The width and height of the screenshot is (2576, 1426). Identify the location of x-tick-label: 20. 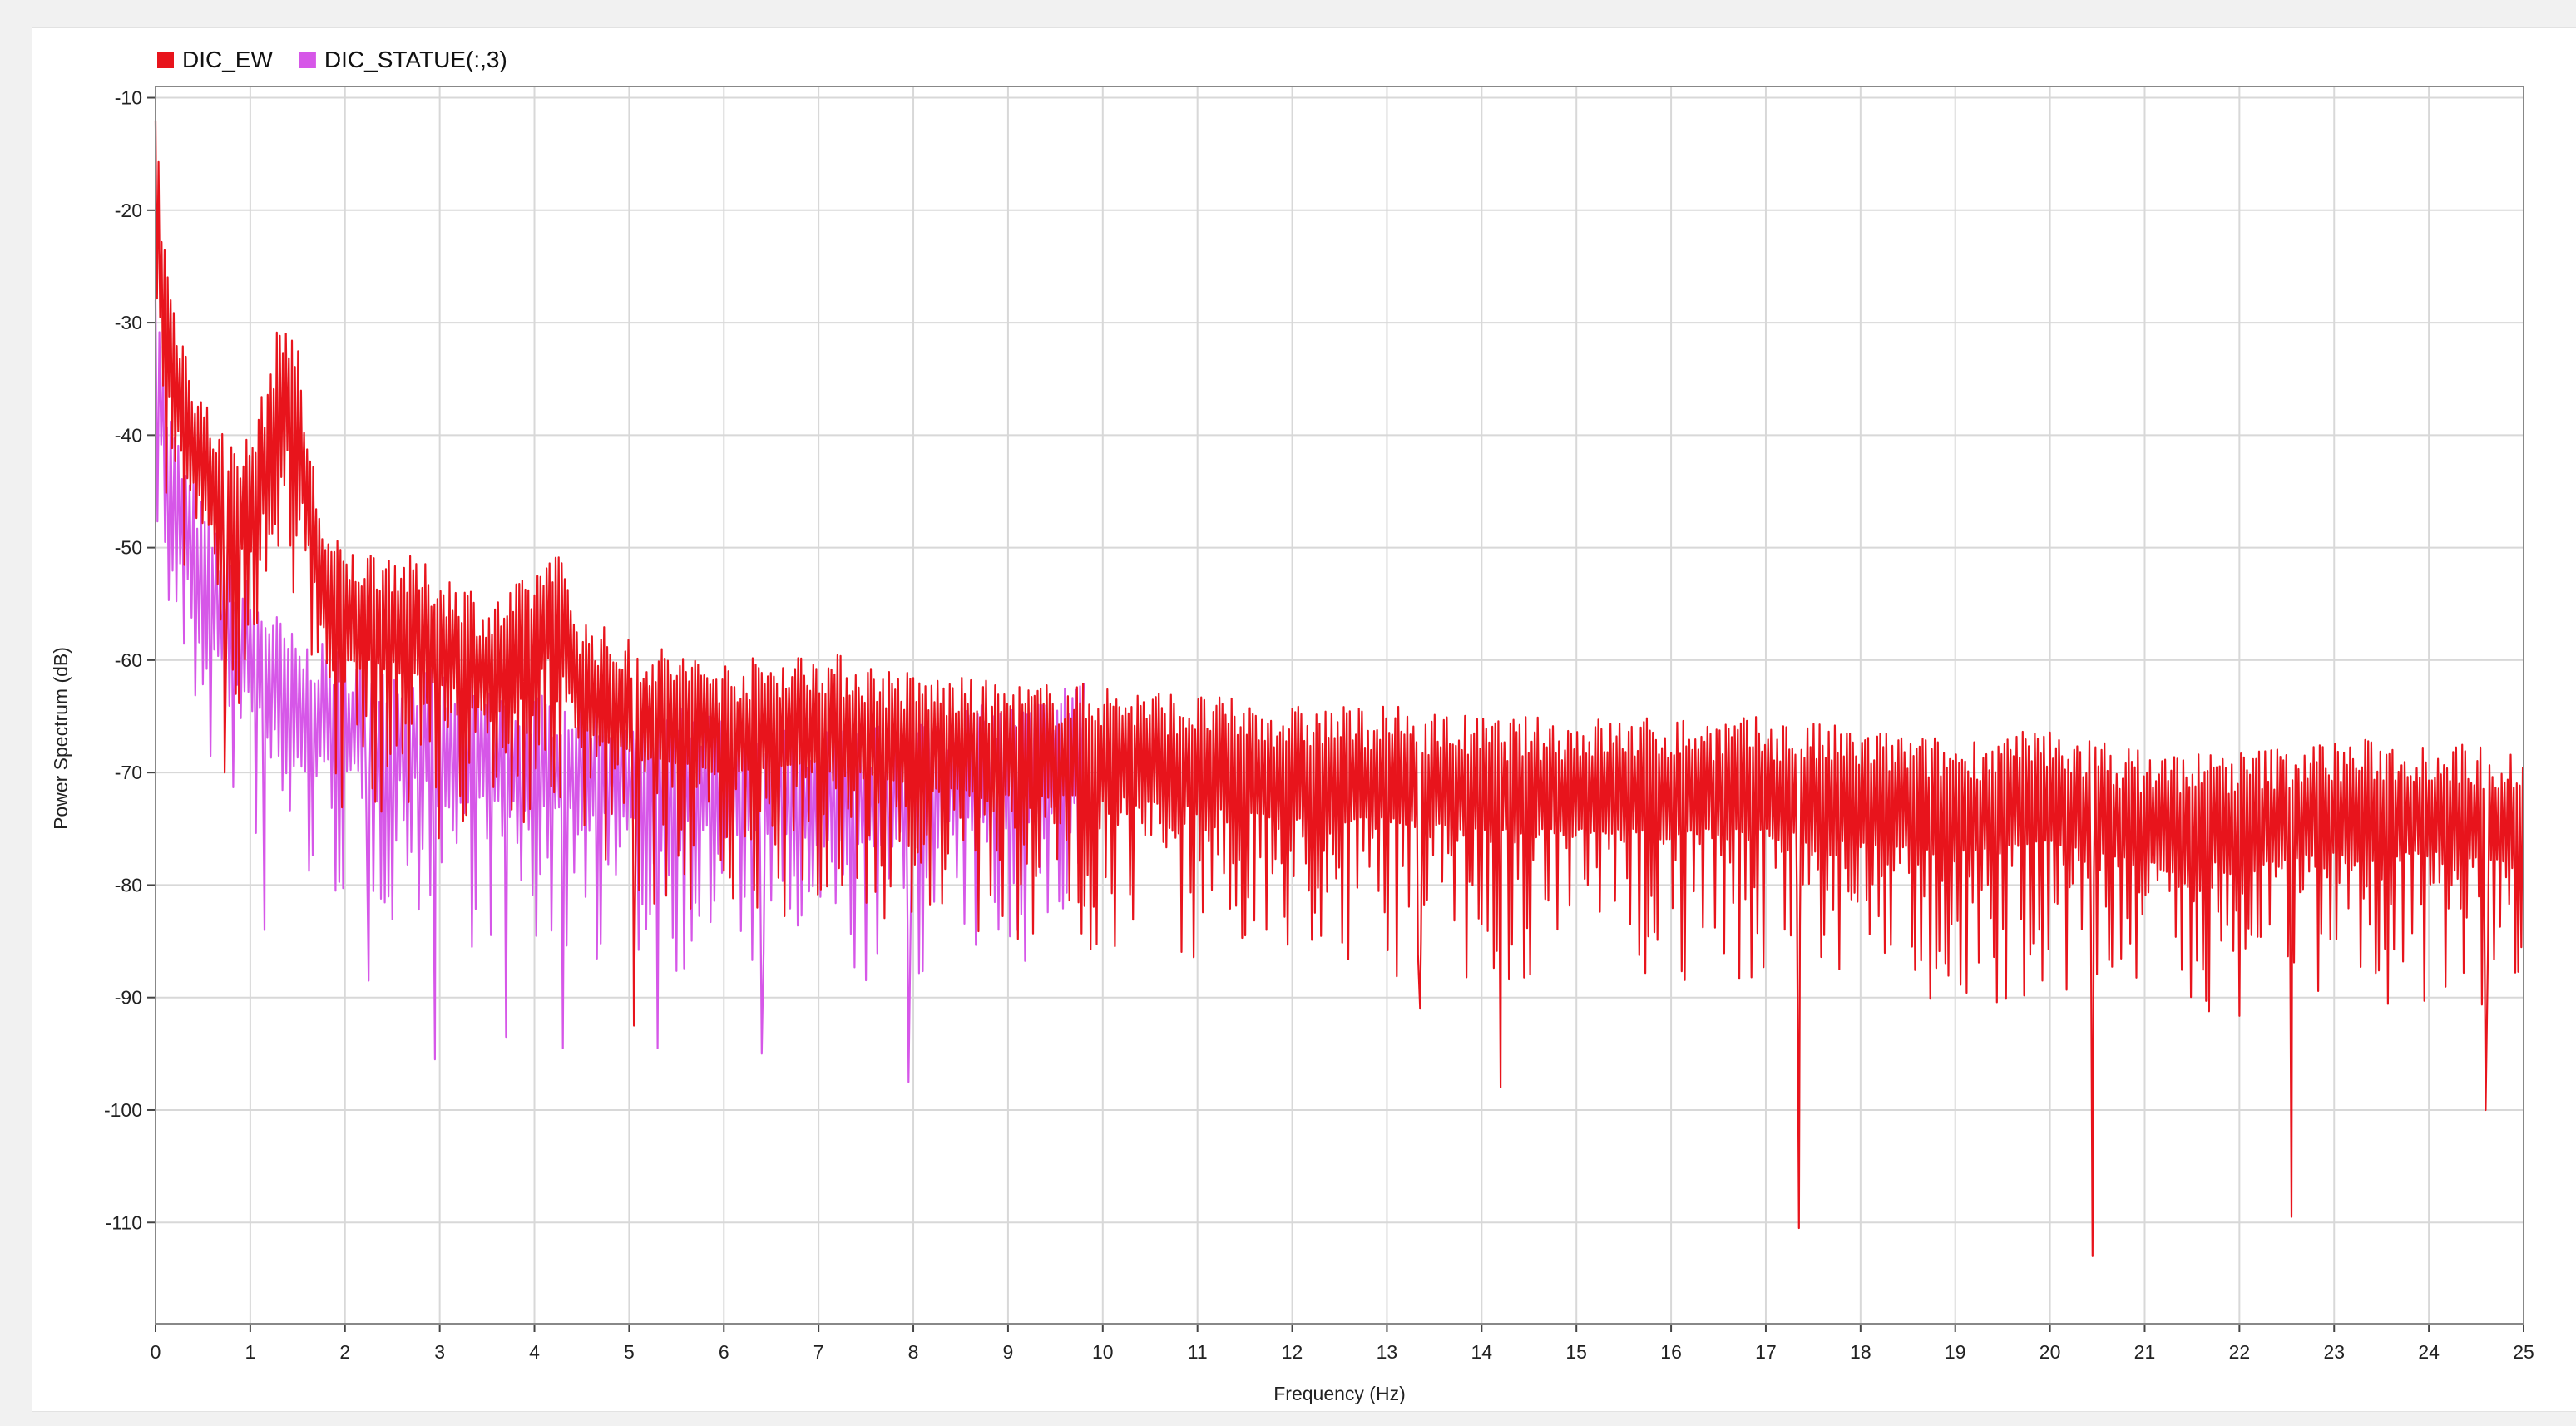
(2050, 1352).